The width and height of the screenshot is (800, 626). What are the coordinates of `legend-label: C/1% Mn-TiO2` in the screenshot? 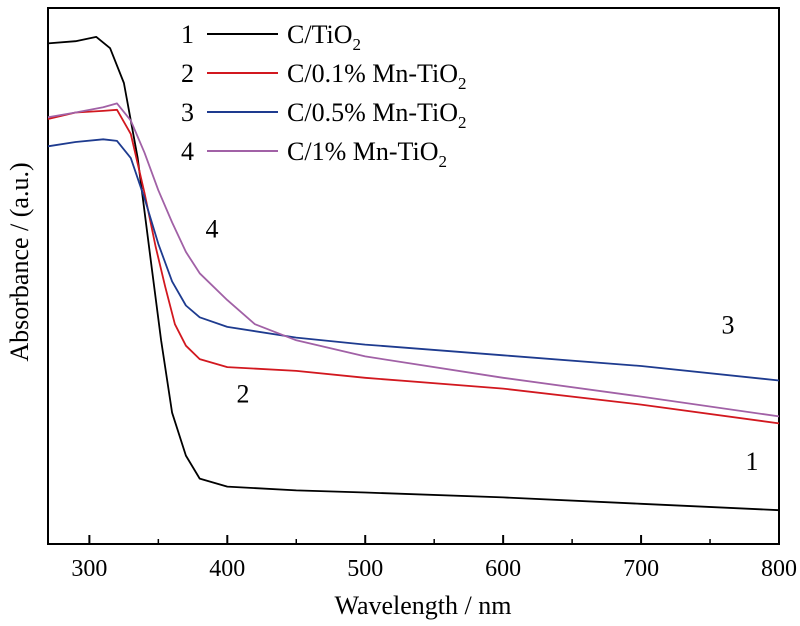 It's located at (367, 154).